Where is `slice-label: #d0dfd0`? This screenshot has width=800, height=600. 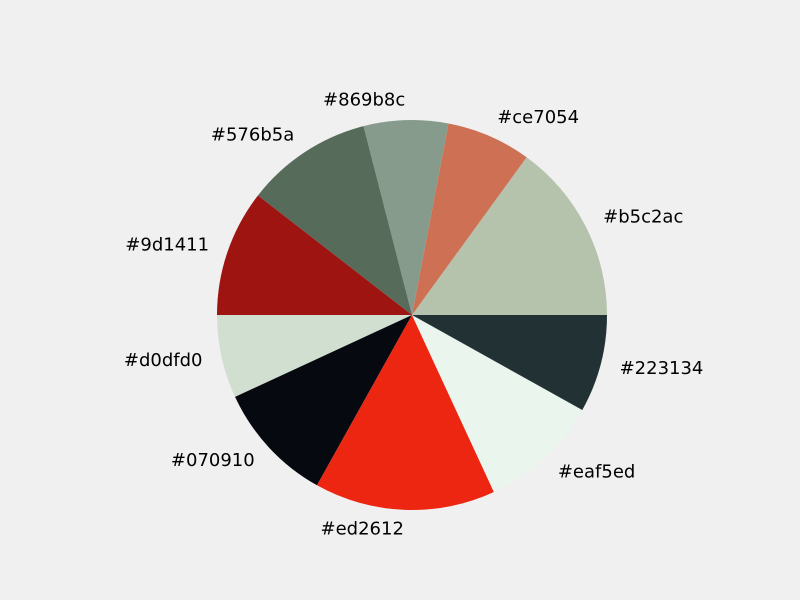
slice-label: #d0dfd0 is located at coordinates (163, 360).